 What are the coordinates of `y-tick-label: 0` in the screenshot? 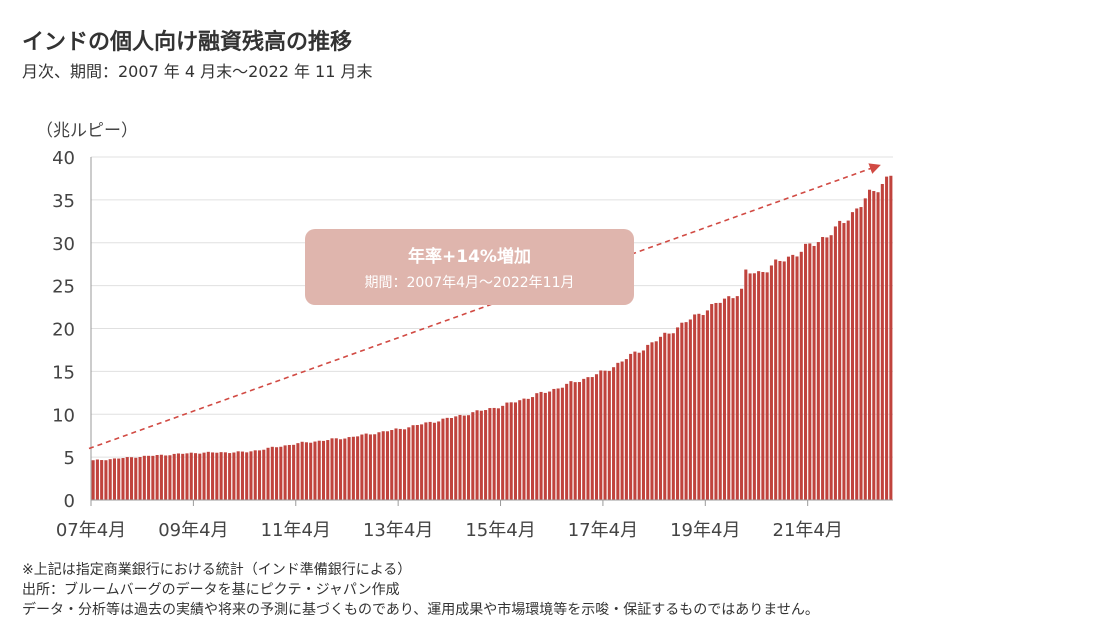 It's located at (69, 501).